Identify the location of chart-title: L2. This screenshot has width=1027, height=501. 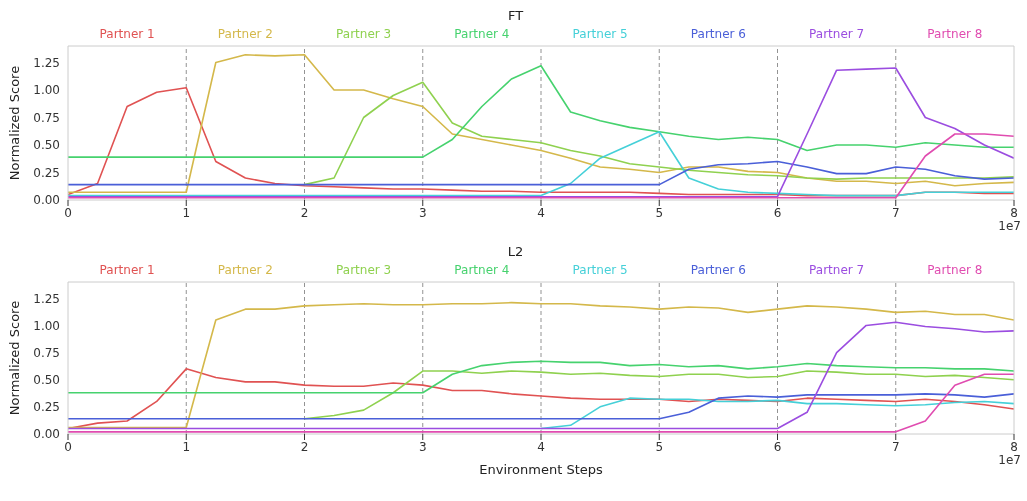
(515, 251).